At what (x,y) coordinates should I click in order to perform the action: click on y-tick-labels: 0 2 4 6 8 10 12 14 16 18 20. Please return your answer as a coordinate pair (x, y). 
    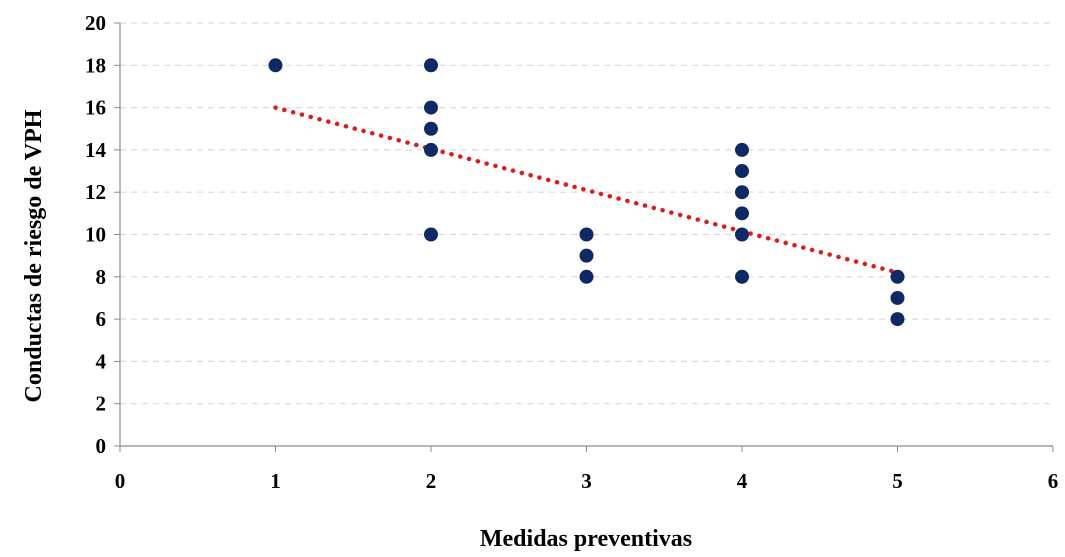
    Looking at the image, I should click on (96, 234).